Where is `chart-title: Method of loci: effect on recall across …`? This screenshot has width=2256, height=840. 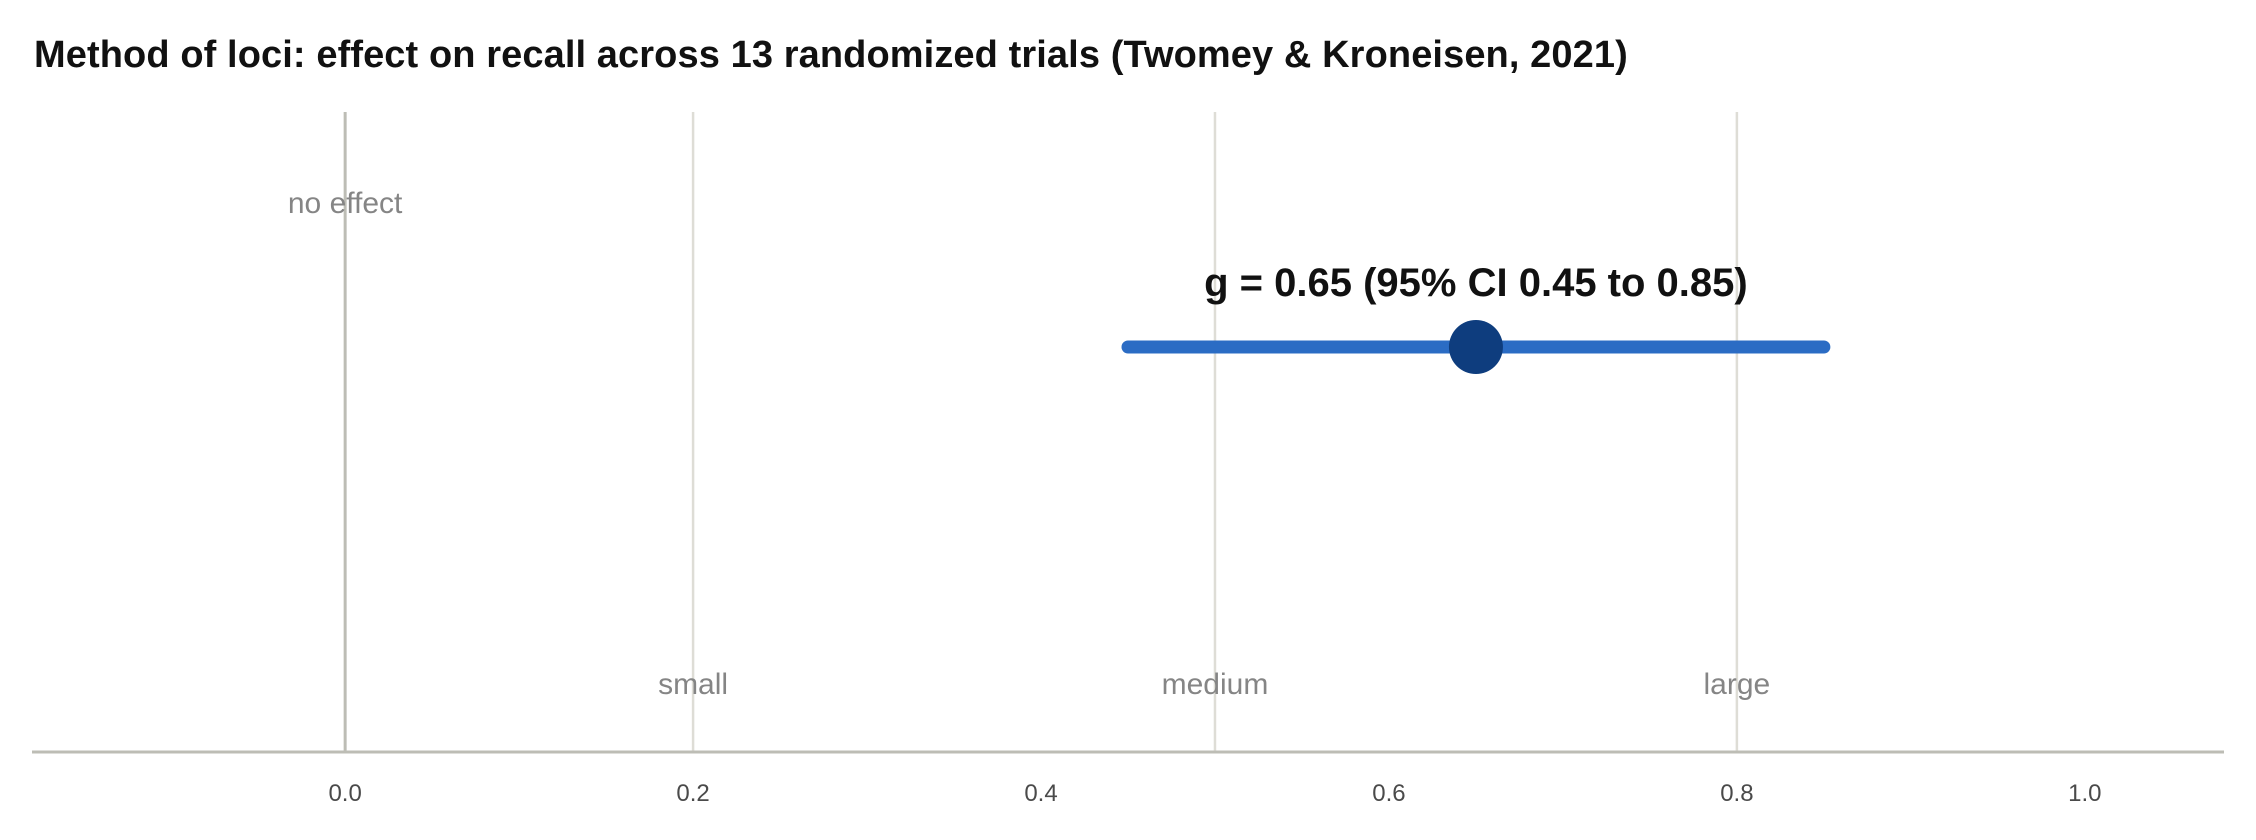 chart-title: Method of loci: effect on recall across … is located at coordinates (831, 55).